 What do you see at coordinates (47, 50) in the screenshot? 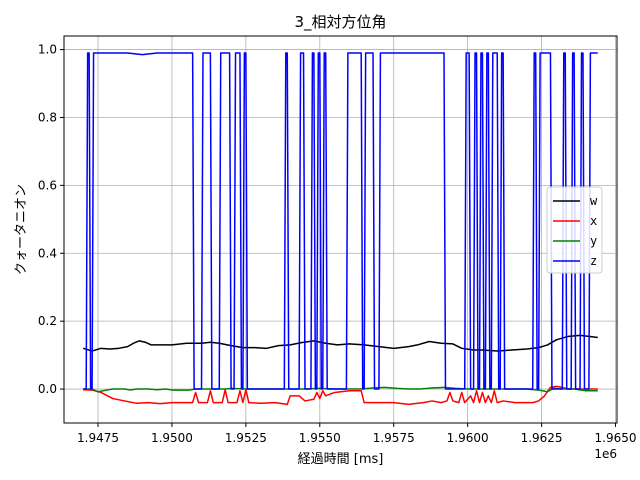
I see `y-tick-label: 1.0` at bounding box center [47, 50].